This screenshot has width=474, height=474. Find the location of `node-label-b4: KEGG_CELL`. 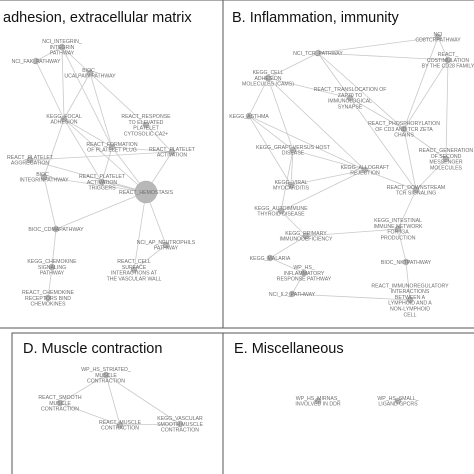

node-label-b4: KEGG_CELL is located at coordinates (268, 73).